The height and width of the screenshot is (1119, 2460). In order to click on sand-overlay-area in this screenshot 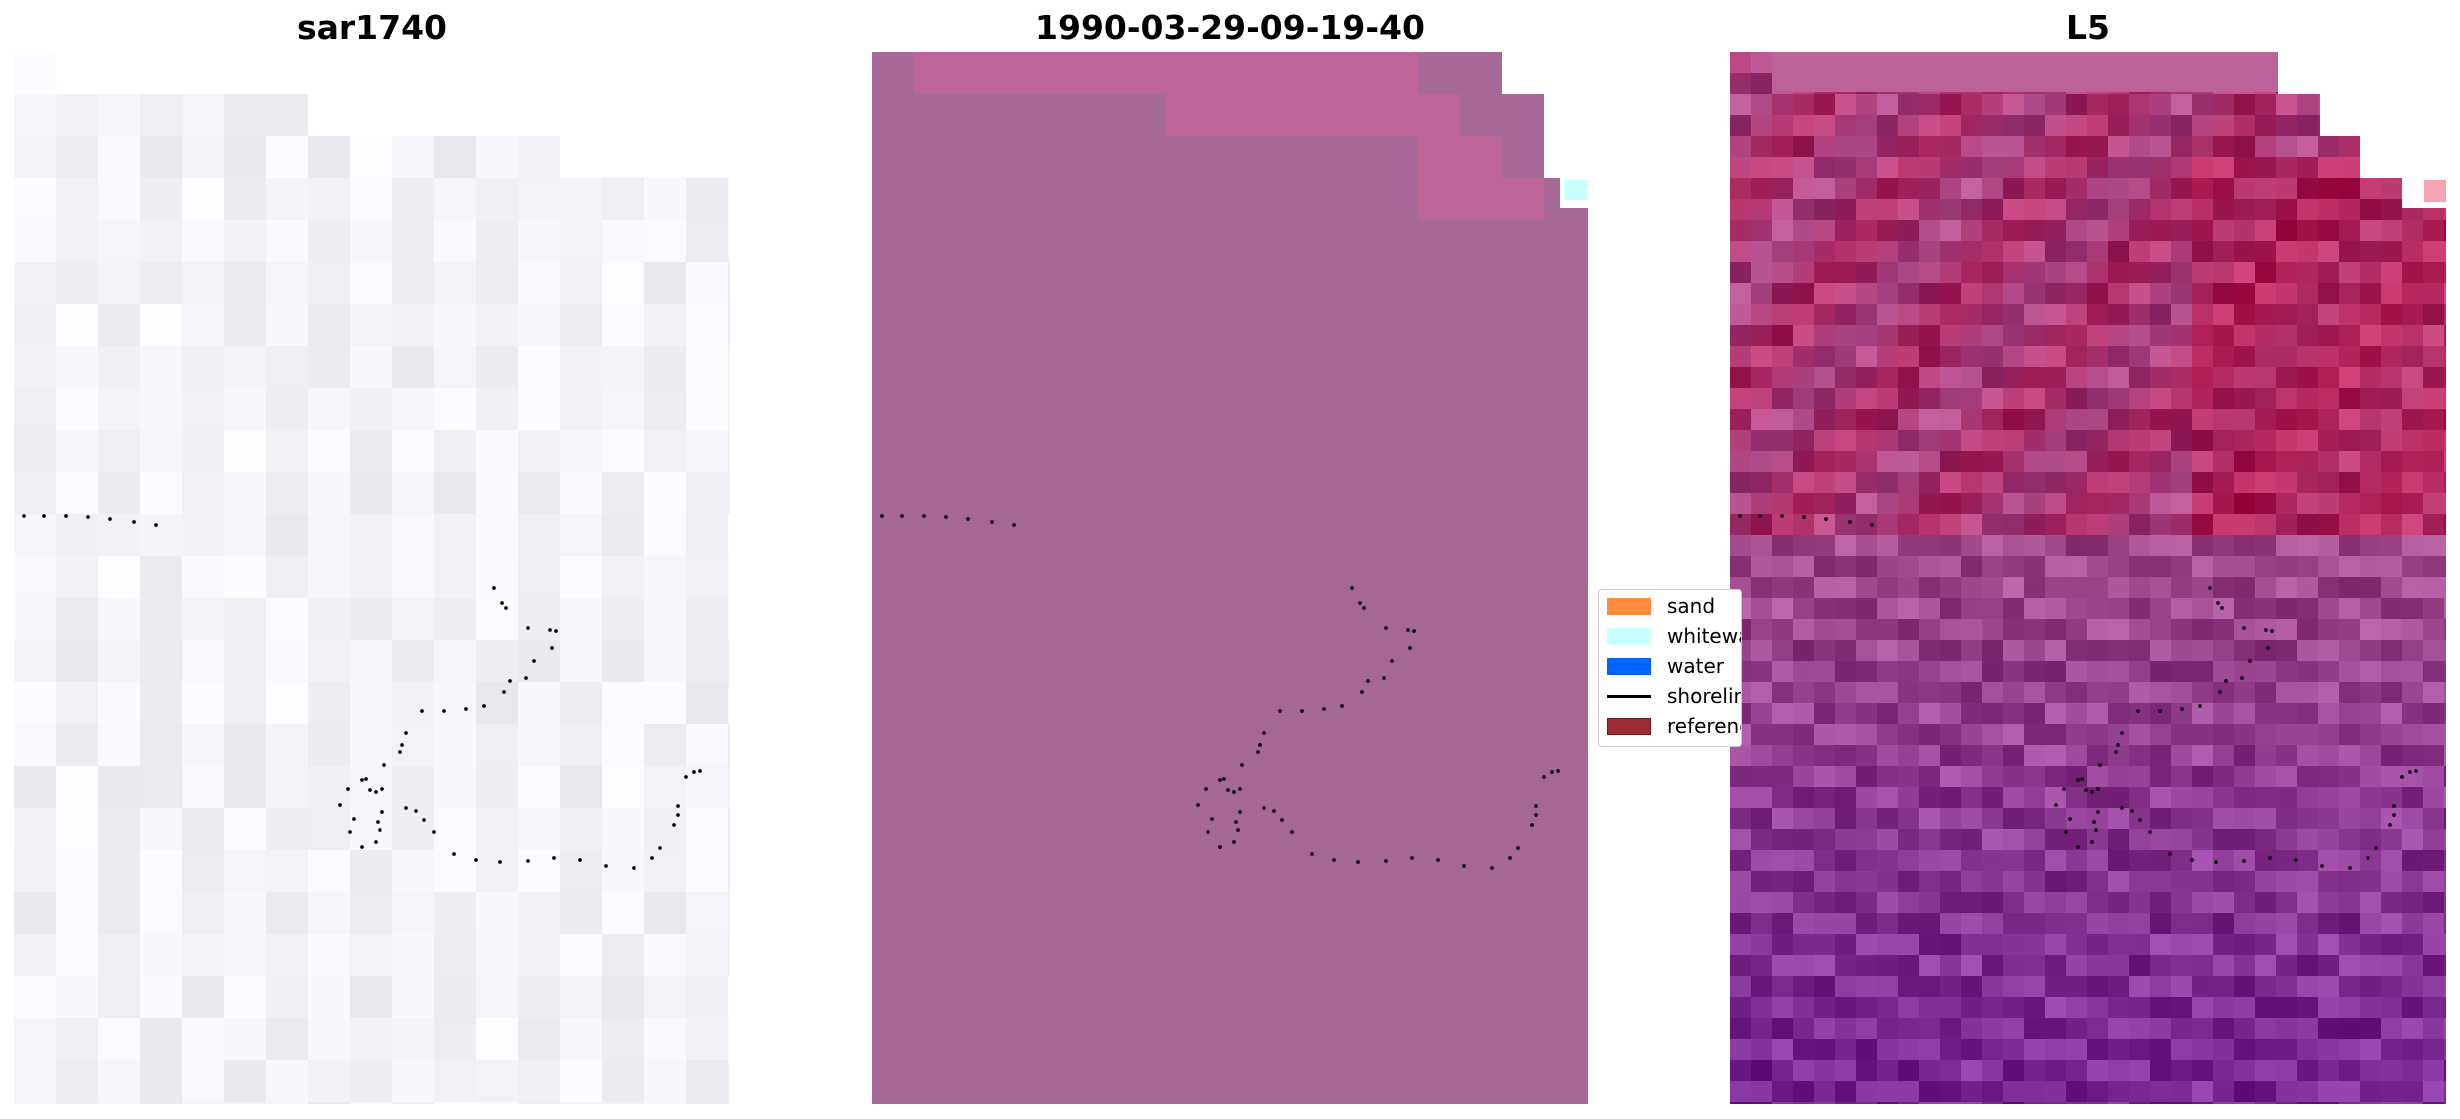, I will do `click(1166, 73)`.